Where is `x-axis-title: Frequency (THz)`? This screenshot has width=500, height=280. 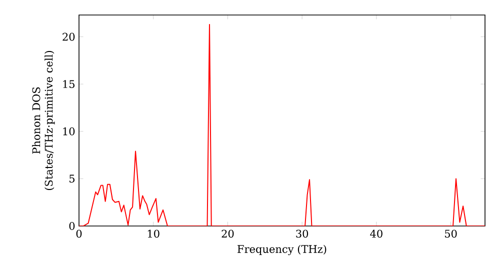 x-axis-title: Frequency (THz) is located at coordinates (282, 250).